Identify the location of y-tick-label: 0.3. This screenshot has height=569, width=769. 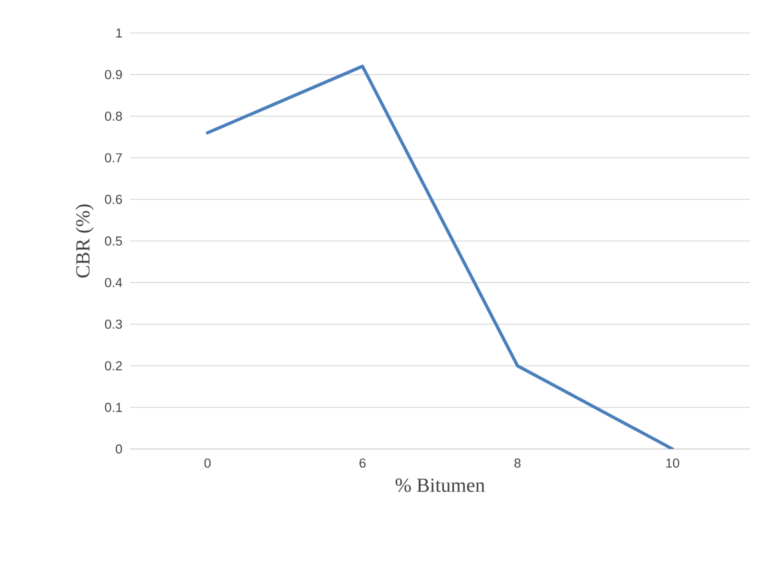
(113, 324).